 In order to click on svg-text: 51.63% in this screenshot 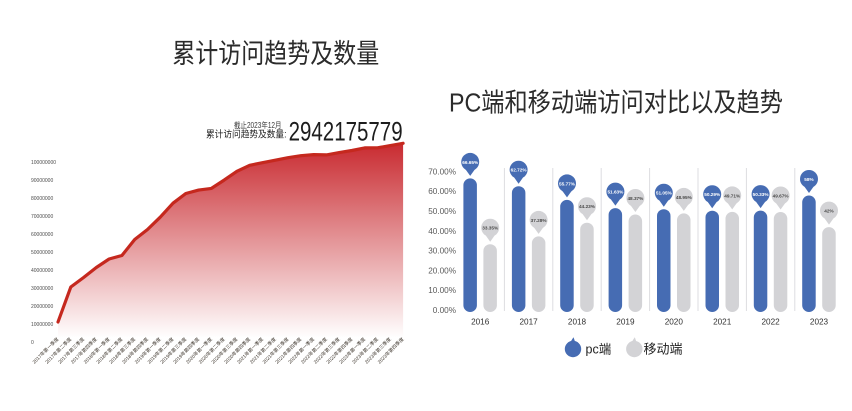, I will do `click(615, 192)`.